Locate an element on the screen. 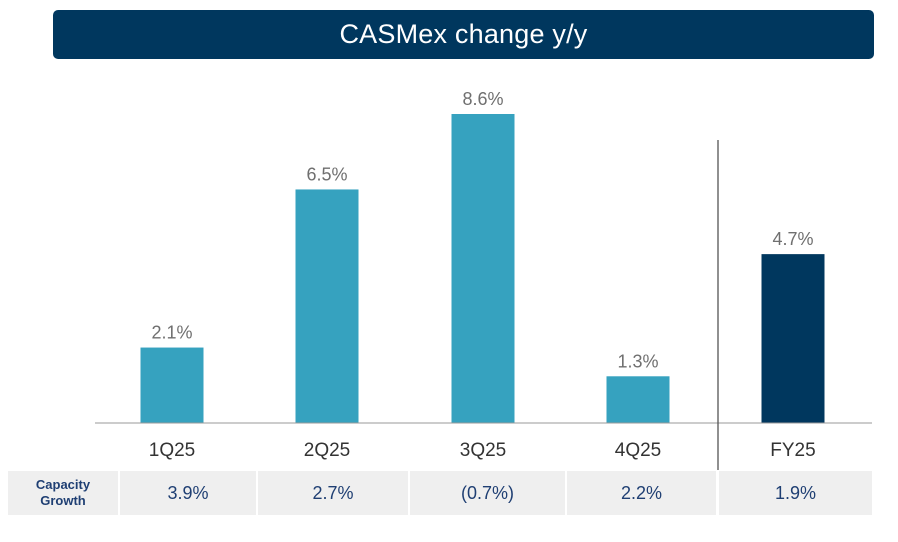 This screenshot has height=542, width=898. chart-title: CASMex change y/y is located at coordinates (463, 34).